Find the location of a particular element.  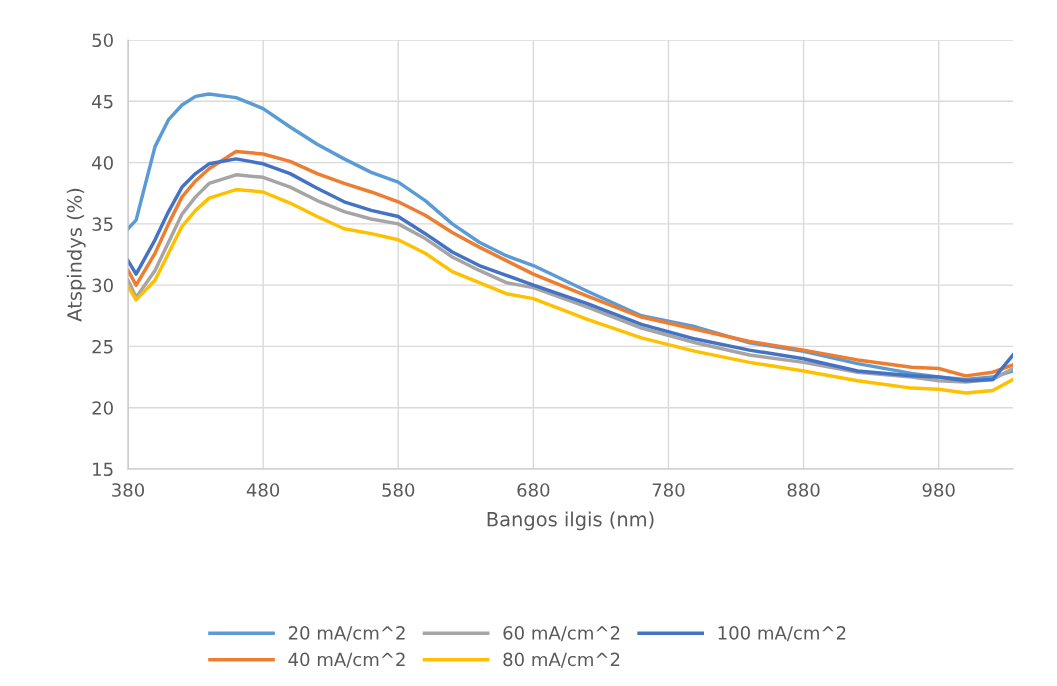

x-tick-label: 880 is located at coordinates (803, 490).